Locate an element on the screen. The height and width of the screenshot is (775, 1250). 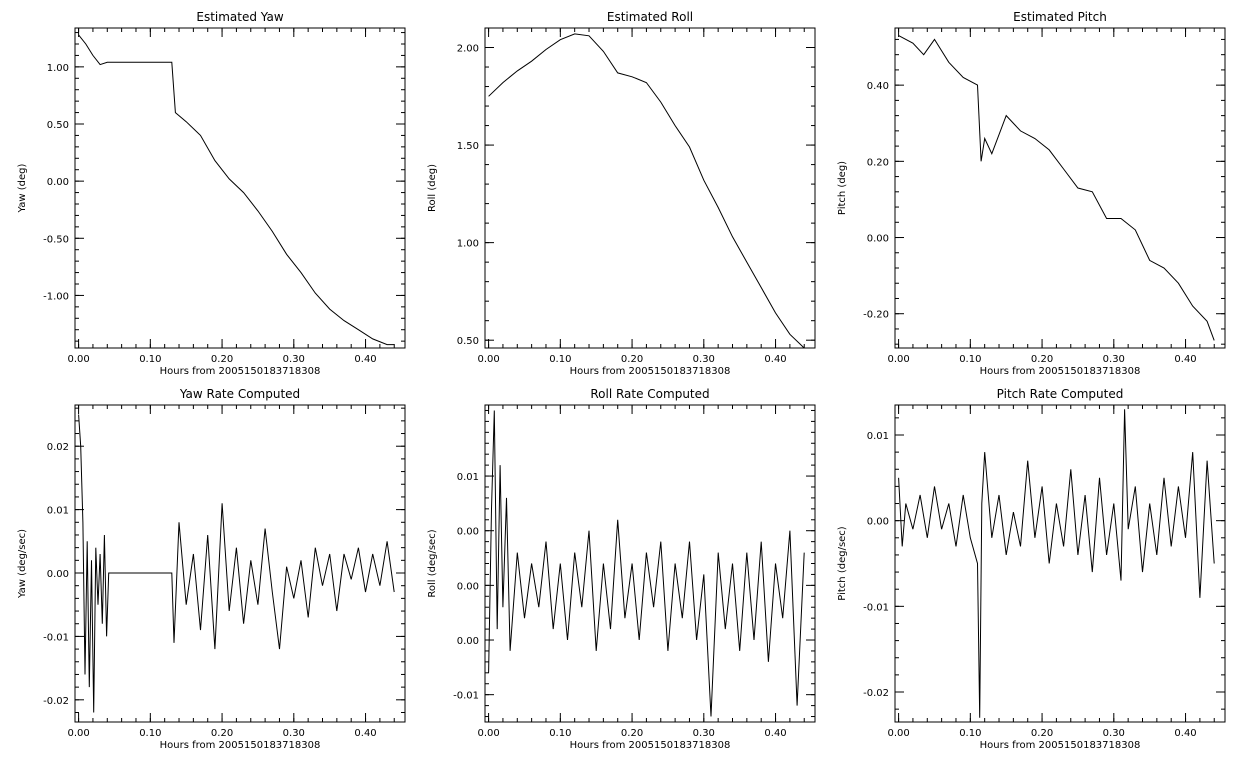
y-tick-label: 0.02 is located at coordinates (58, 447).